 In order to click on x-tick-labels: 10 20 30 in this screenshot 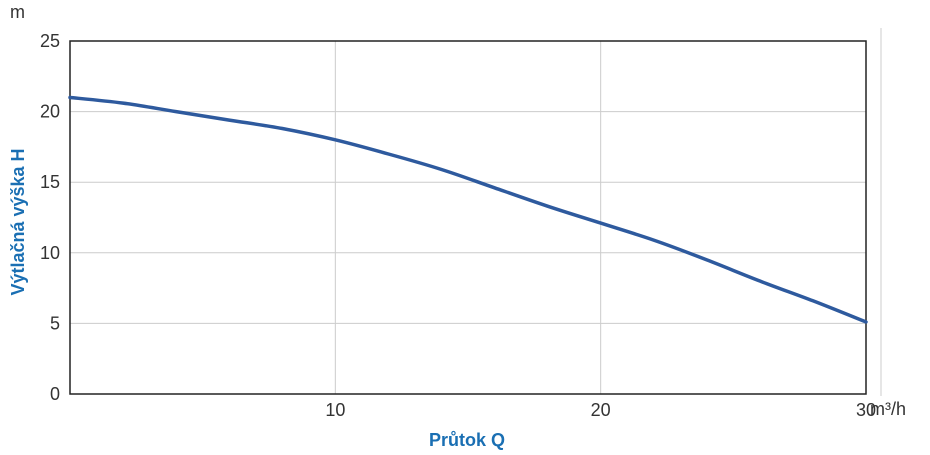, I will do `click(600, 410)`.